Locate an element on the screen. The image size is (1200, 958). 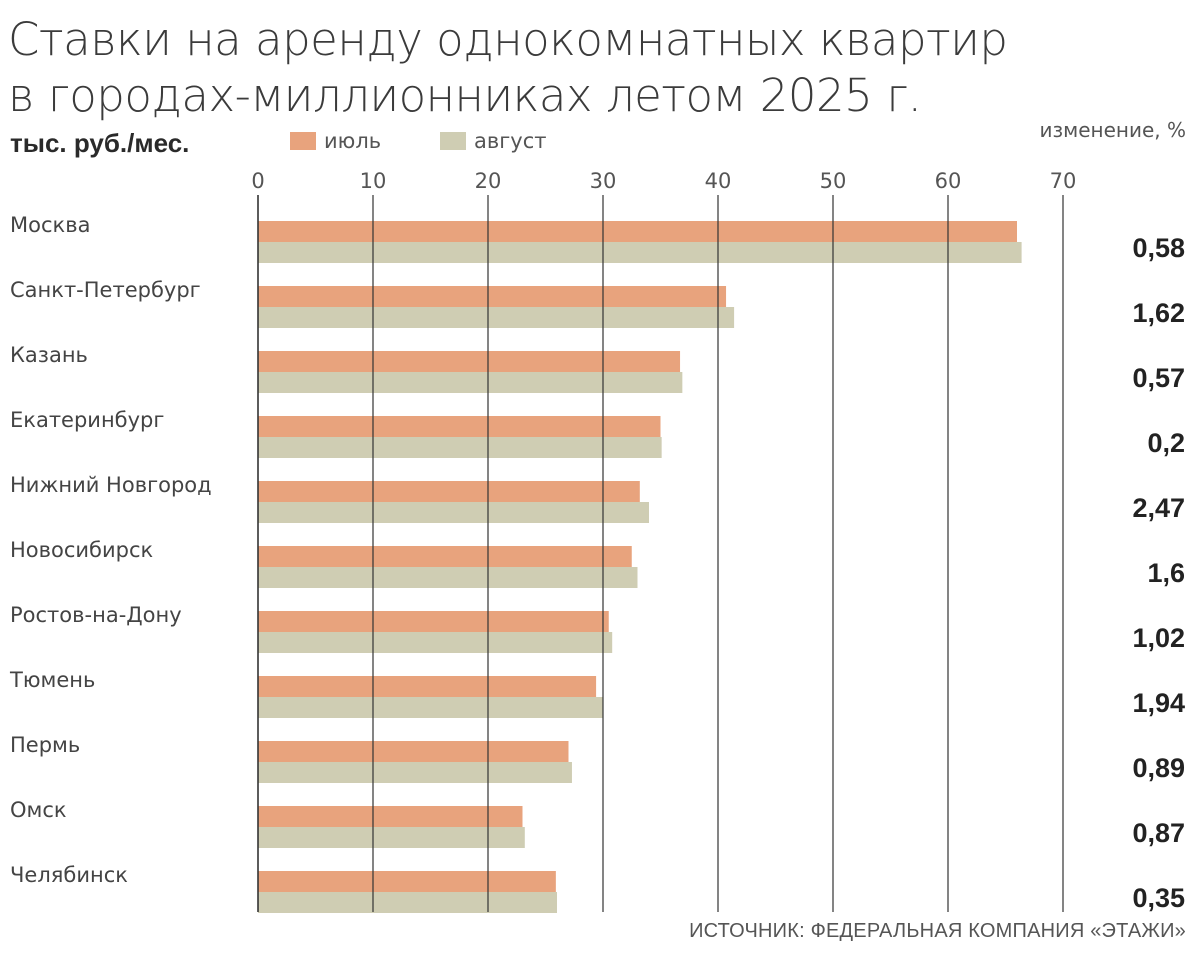
legend-label-august: август is located at coordinates (510, 141).